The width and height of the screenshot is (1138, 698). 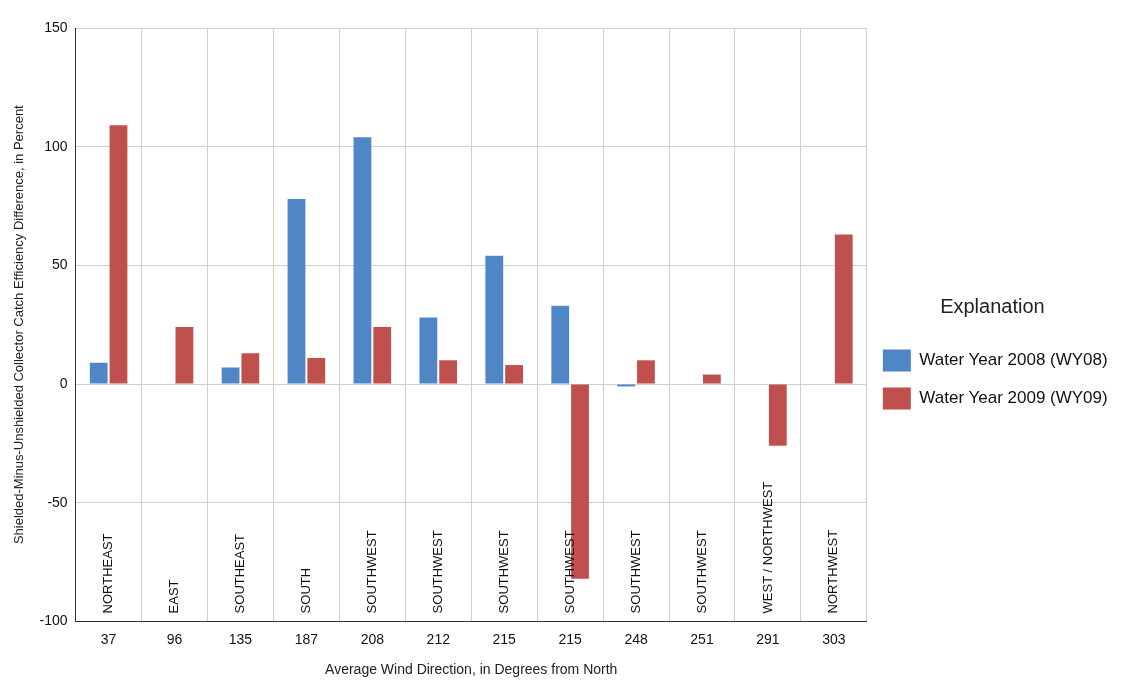 I want to click on x-tick-label: 96, so click(x=174, y=638).